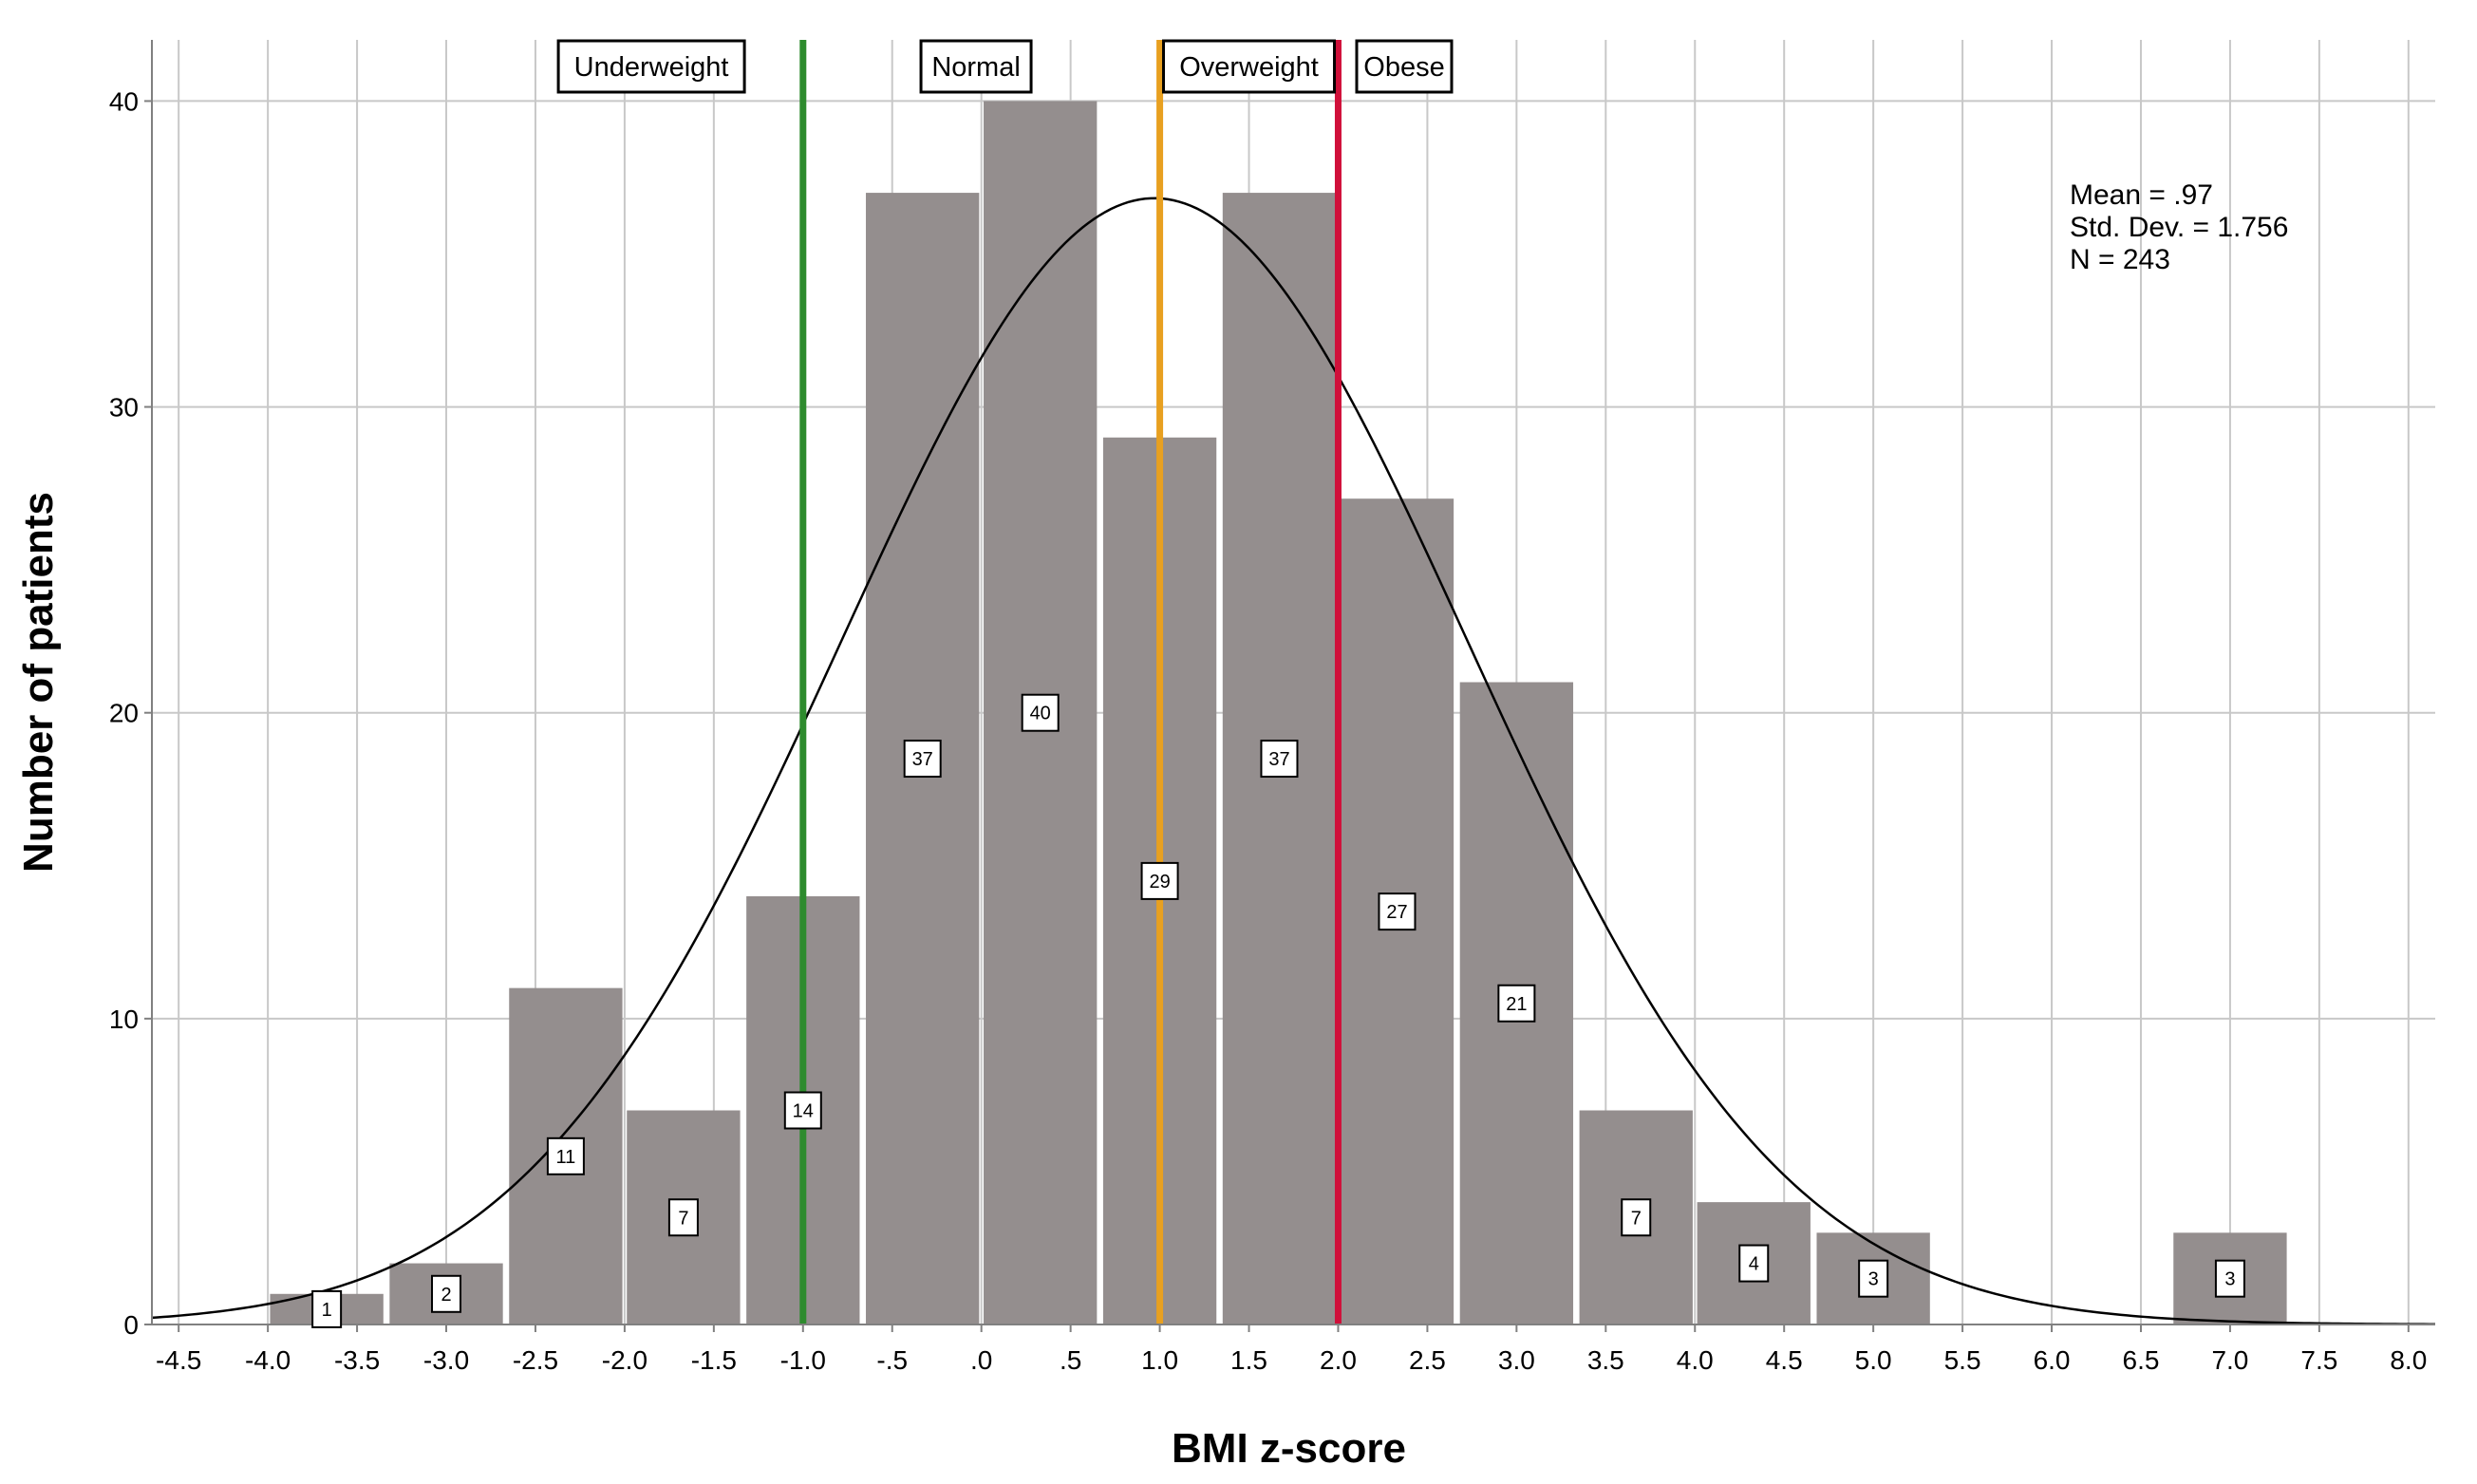 The height and width of the screenshot is (1484, 2477). I want to click on bar-count-label: 2, so click(446, 1295).